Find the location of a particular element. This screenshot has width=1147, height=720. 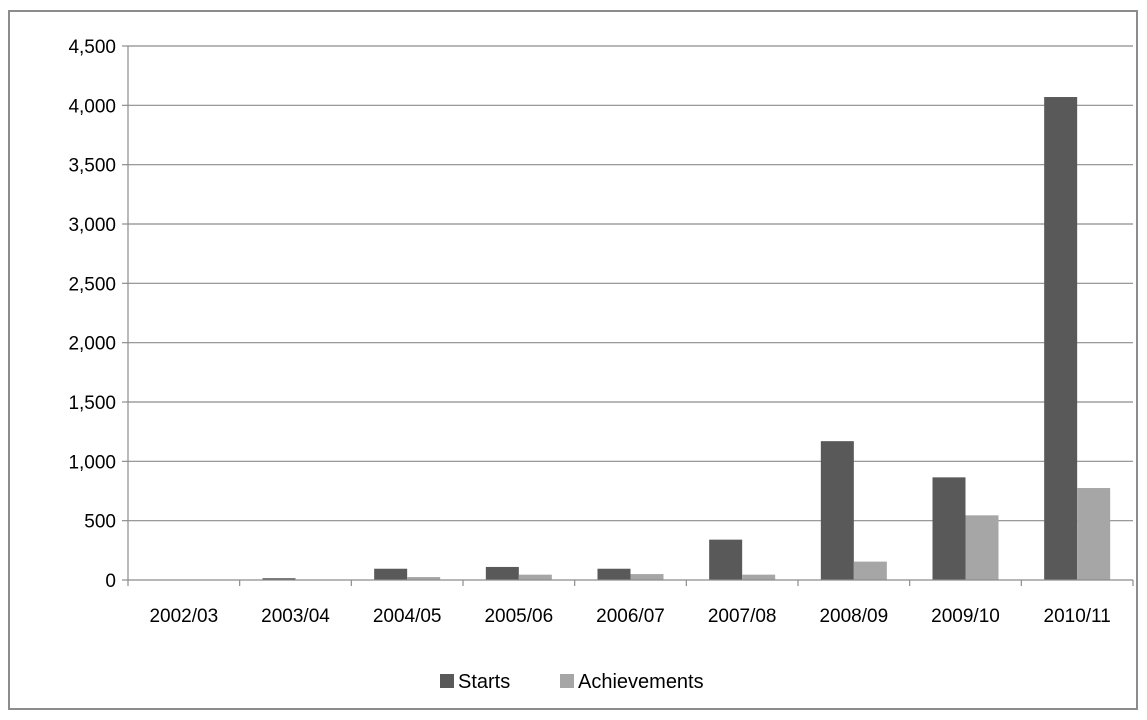

y-tick-label: 3,000 is located at coordinates (92, 225).